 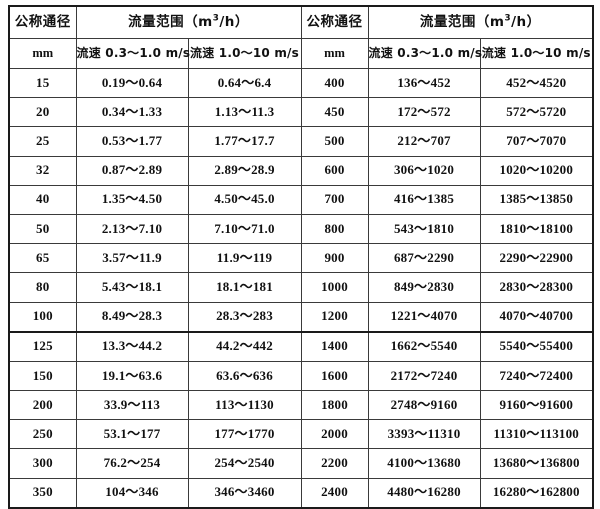 What do you see at coordinates (424, 434) in the screenshot?
I see `cell-flow-low-right: 3393～11310` at bounding box center [424, 434].